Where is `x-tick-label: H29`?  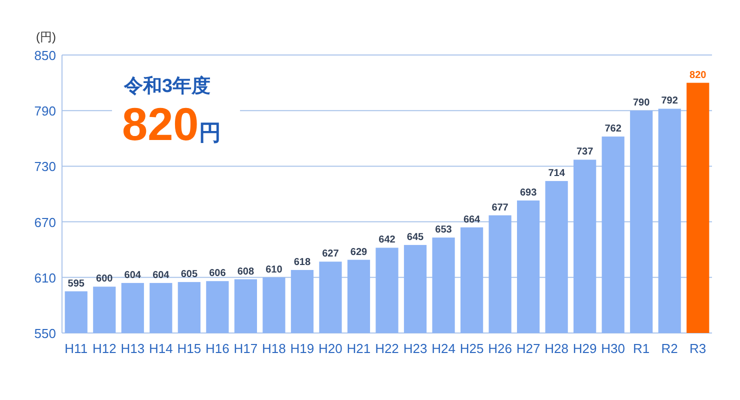 x-tick-label: H29 is located at coordinates (584, 348).